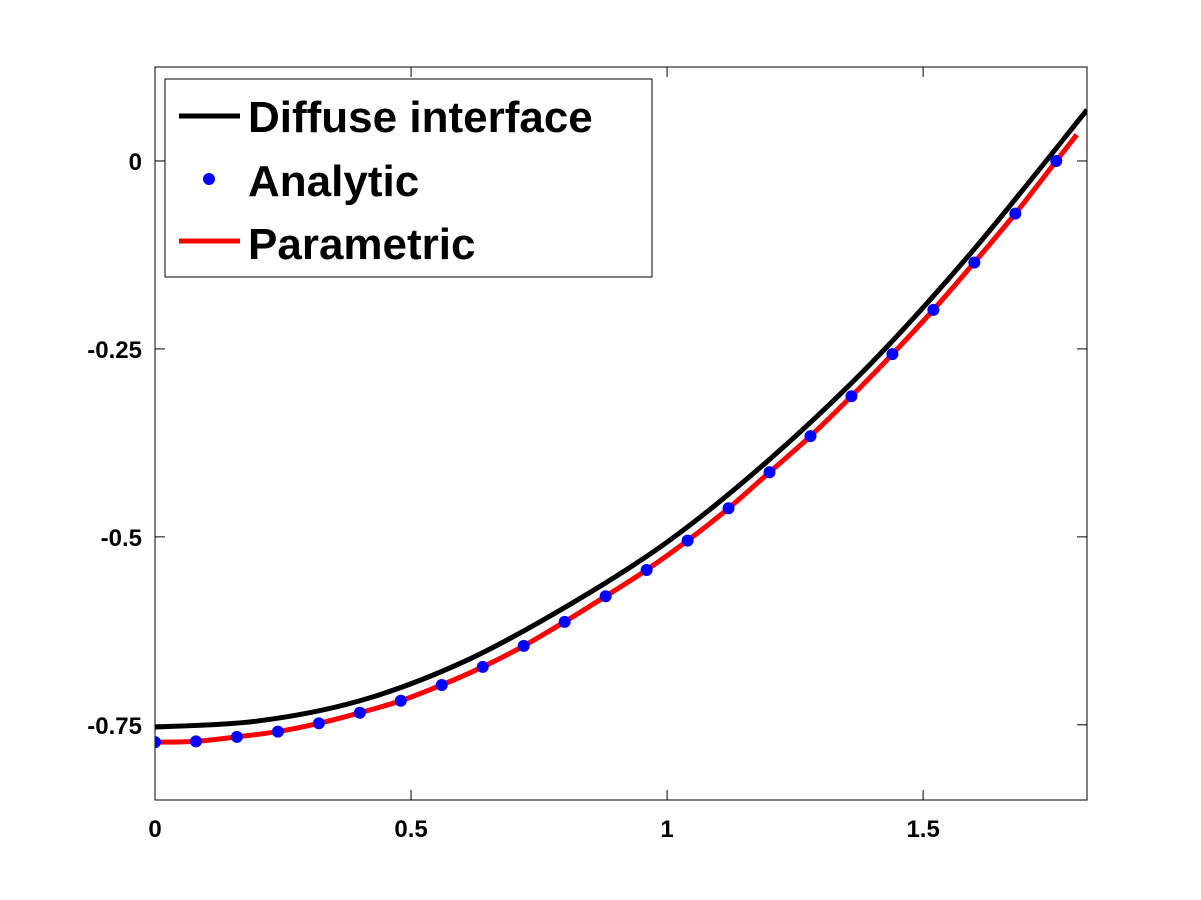 The image size is (1201, 900). What do you see at coordinates (114, 726) in the screenshot?
I see `y-tick-label: -0.75` at bounding box center [114, 726].